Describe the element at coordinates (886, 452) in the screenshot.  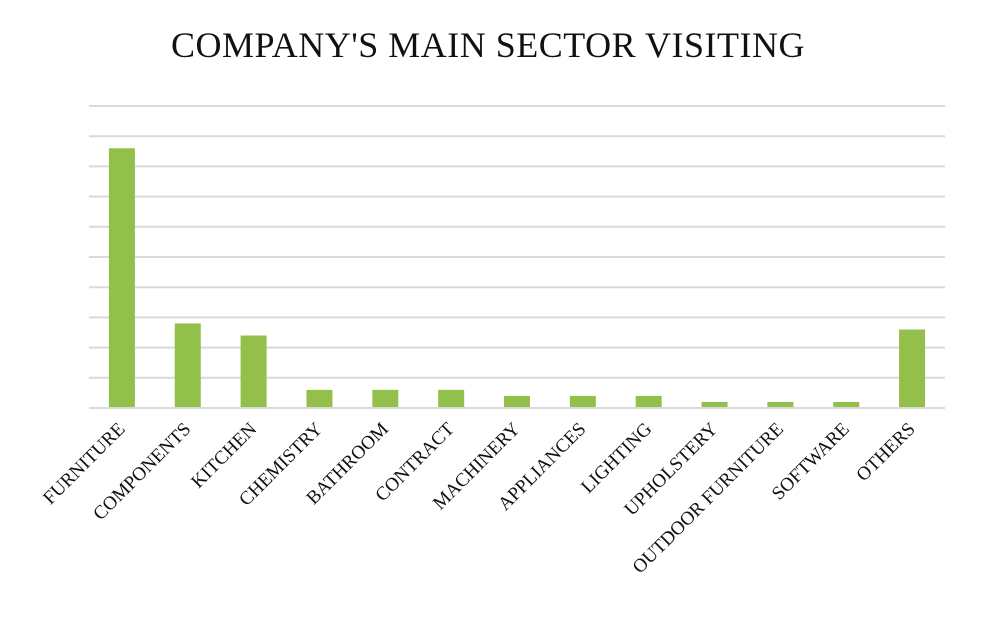
I see `x-tick-label: OTHERS` at that location.